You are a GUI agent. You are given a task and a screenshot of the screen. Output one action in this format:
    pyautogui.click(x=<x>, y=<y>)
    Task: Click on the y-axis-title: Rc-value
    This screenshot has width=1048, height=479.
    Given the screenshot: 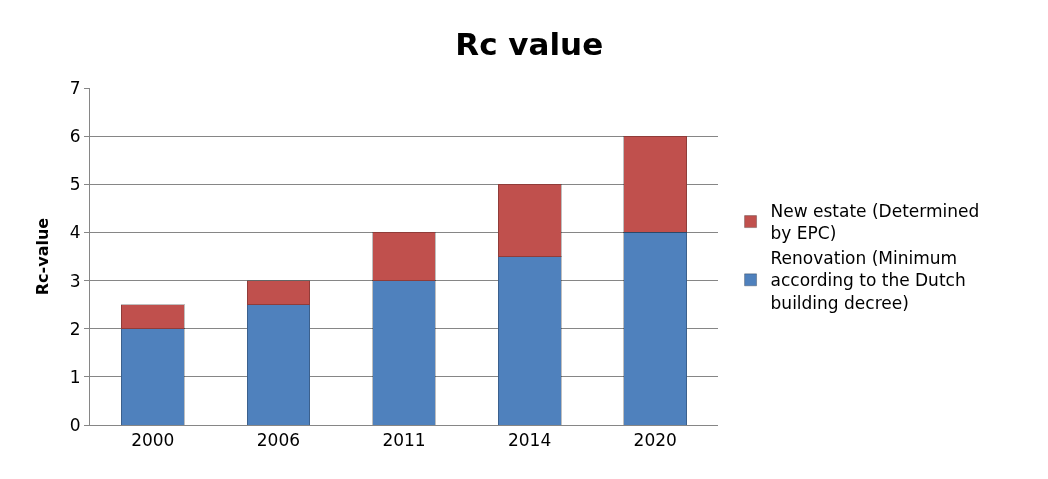 What is the action you would take?
    pyautogui.click(x=42, y=256)
    